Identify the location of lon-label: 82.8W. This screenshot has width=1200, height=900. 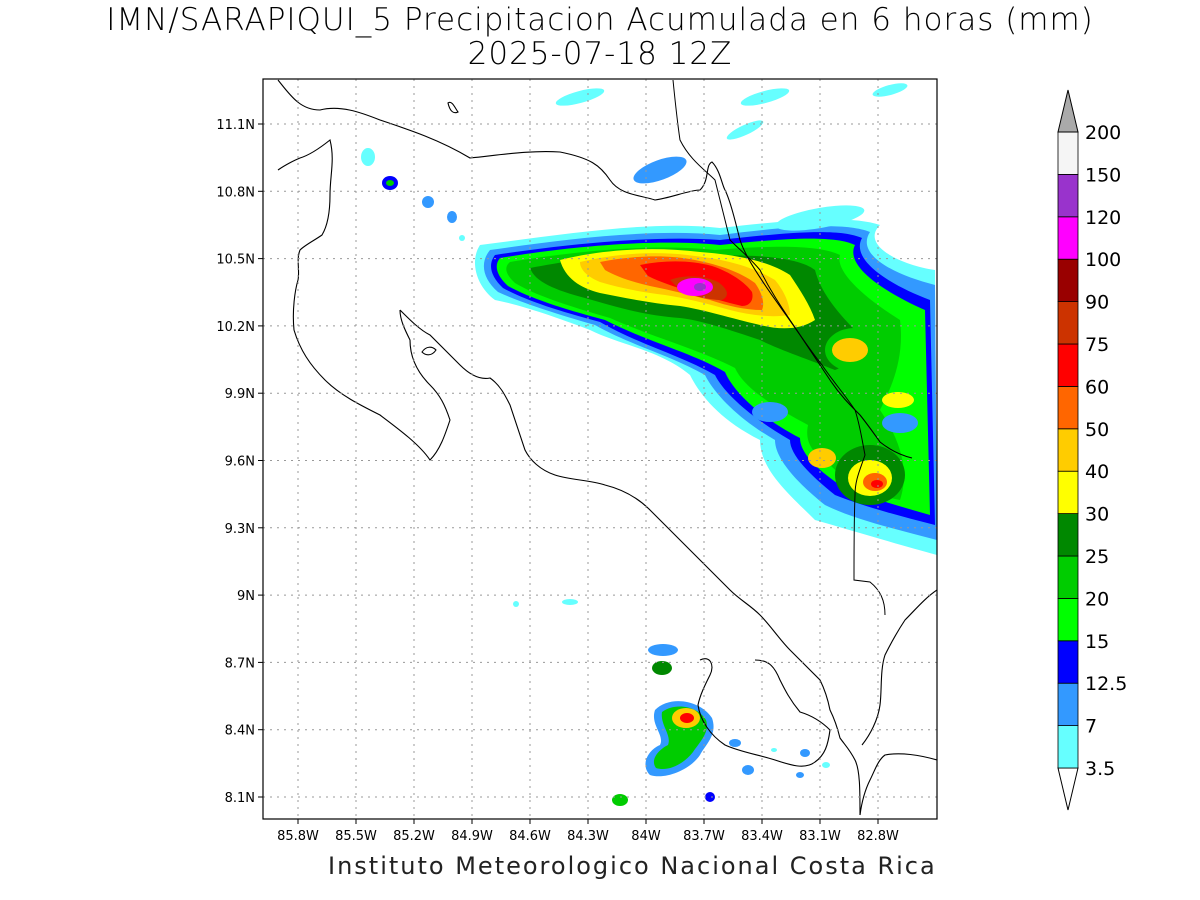
(878, 836).